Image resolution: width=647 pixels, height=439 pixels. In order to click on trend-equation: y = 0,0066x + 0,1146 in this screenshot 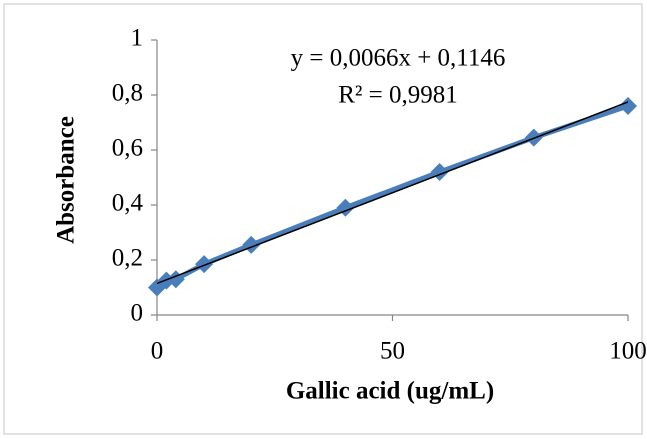, I will do `click(398, 58)`.